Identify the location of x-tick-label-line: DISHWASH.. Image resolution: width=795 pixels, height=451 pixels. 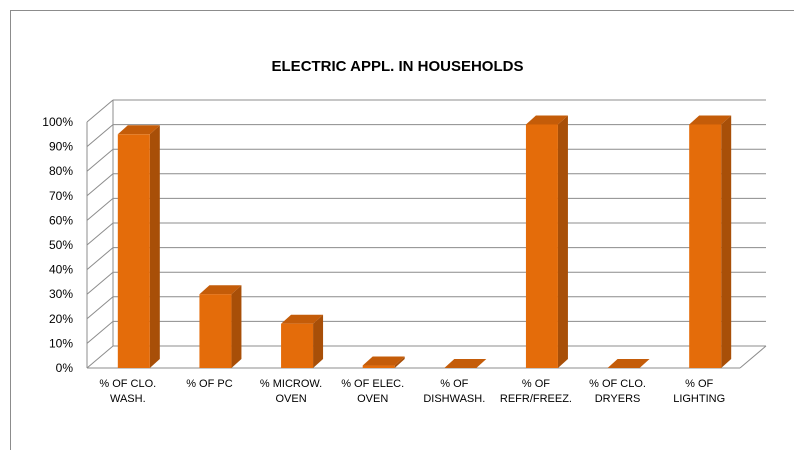
(454, 399).